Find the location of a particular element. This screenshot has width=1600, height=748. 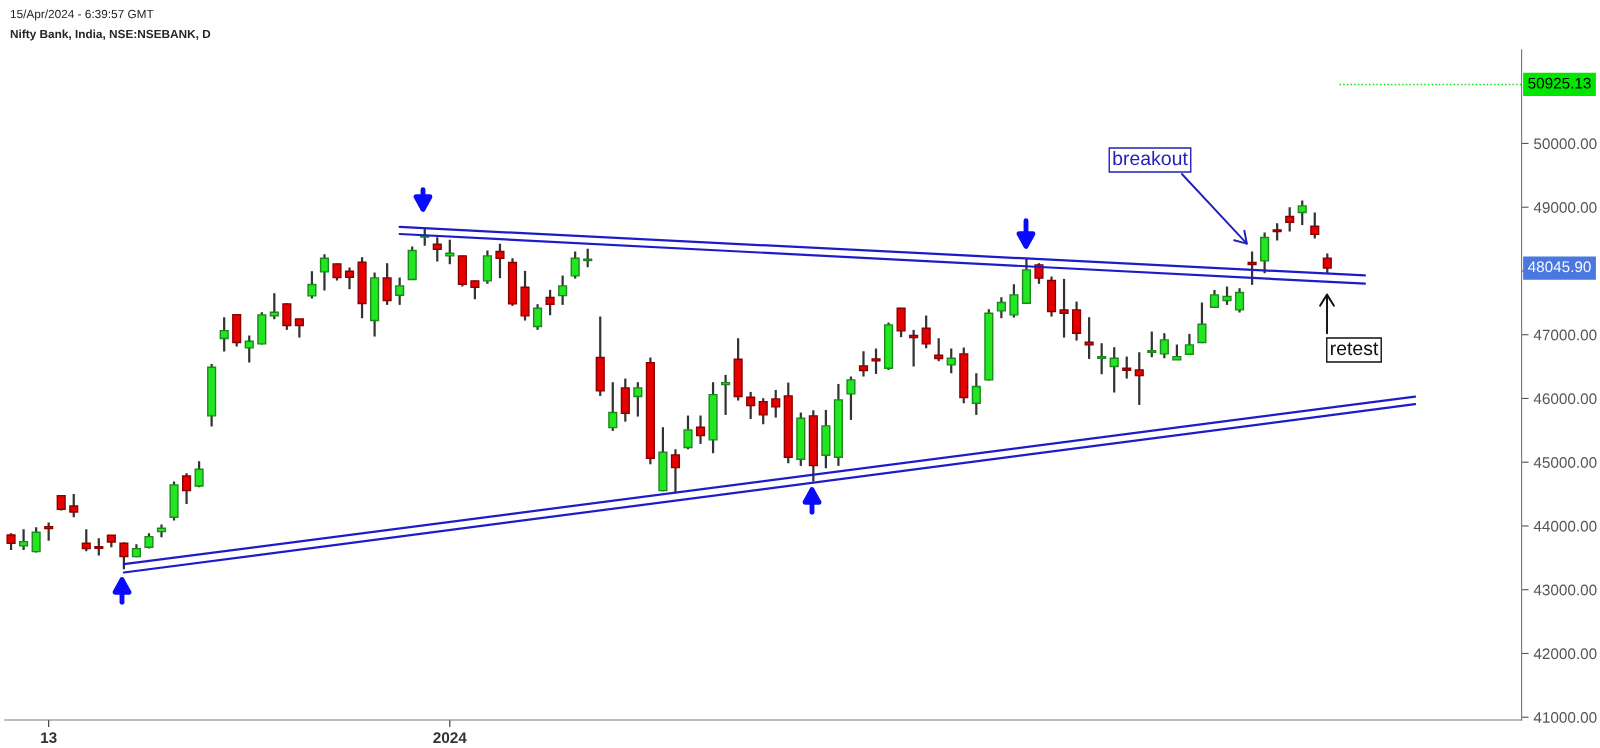

y-tick-label: 50000.00 is located at coordinates (1565, 144).